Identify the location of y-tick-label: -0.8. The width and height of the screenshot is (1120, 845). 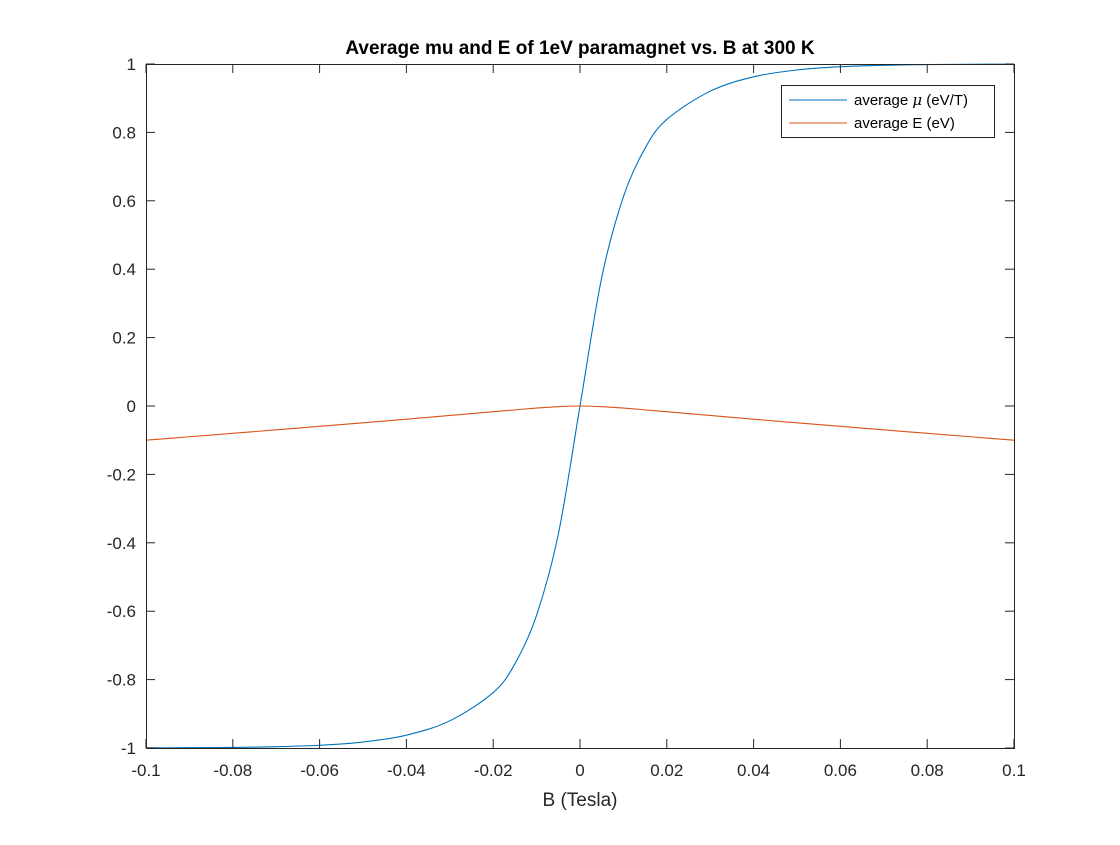
(121, 680).